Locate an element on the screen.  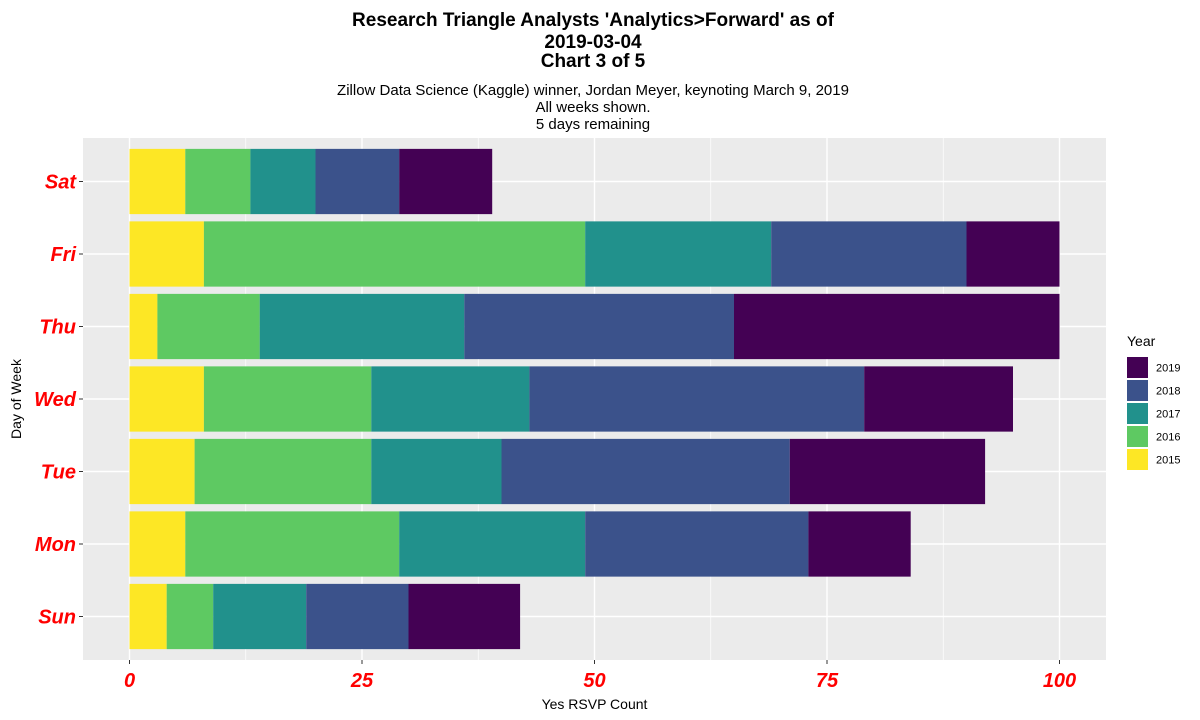
bar-sun-2018 is located at coordinates (357, 616).